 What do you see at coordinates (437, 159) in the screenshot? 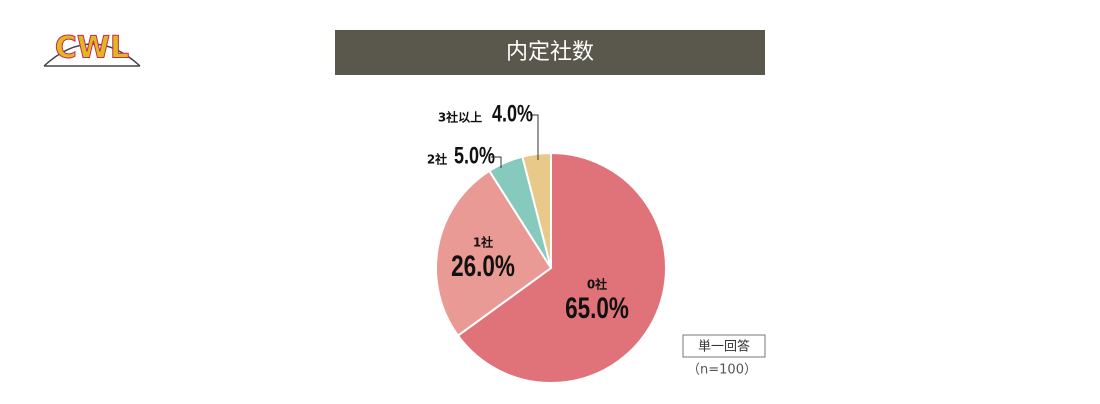
I see `slice-name: 2社` at bounding box center [437, 159].